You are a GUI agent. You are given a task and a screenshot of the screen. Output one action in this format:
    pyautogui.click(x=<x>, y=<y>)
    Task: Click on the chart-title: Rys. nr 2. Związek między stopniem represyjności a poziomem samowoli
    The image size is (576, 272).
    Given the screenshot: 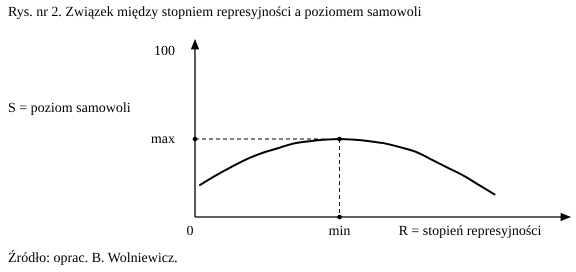 What is the action you would take?
    pyautogui.click(x=215, y=12)
    